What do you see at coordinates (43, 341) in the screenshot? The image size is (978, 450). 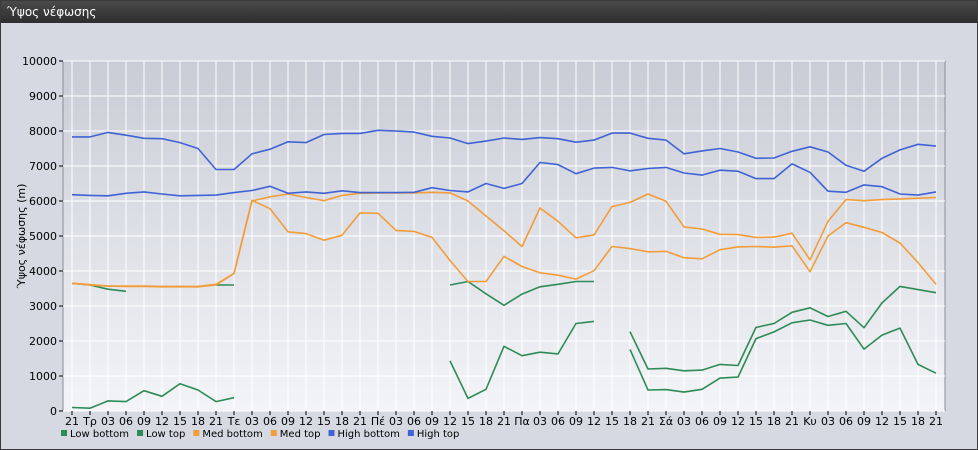 I see `y-tick-label: 2000` at bounding box center [43, 341].